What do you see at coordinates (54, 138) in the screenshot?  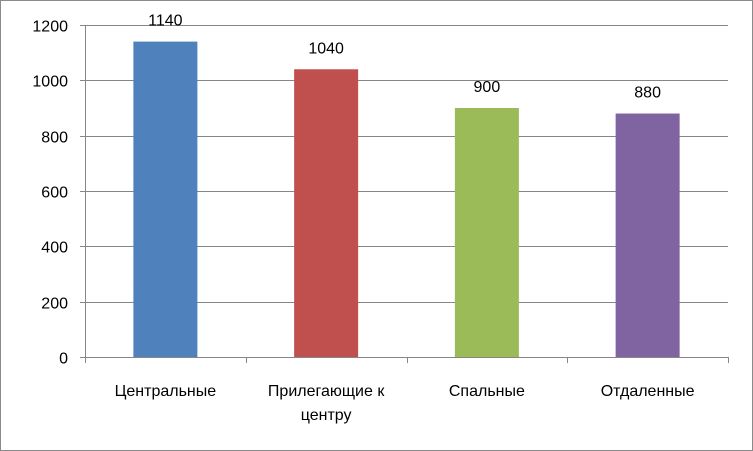 I see `y-tick-label: 800` at bounding box center [54, 138].